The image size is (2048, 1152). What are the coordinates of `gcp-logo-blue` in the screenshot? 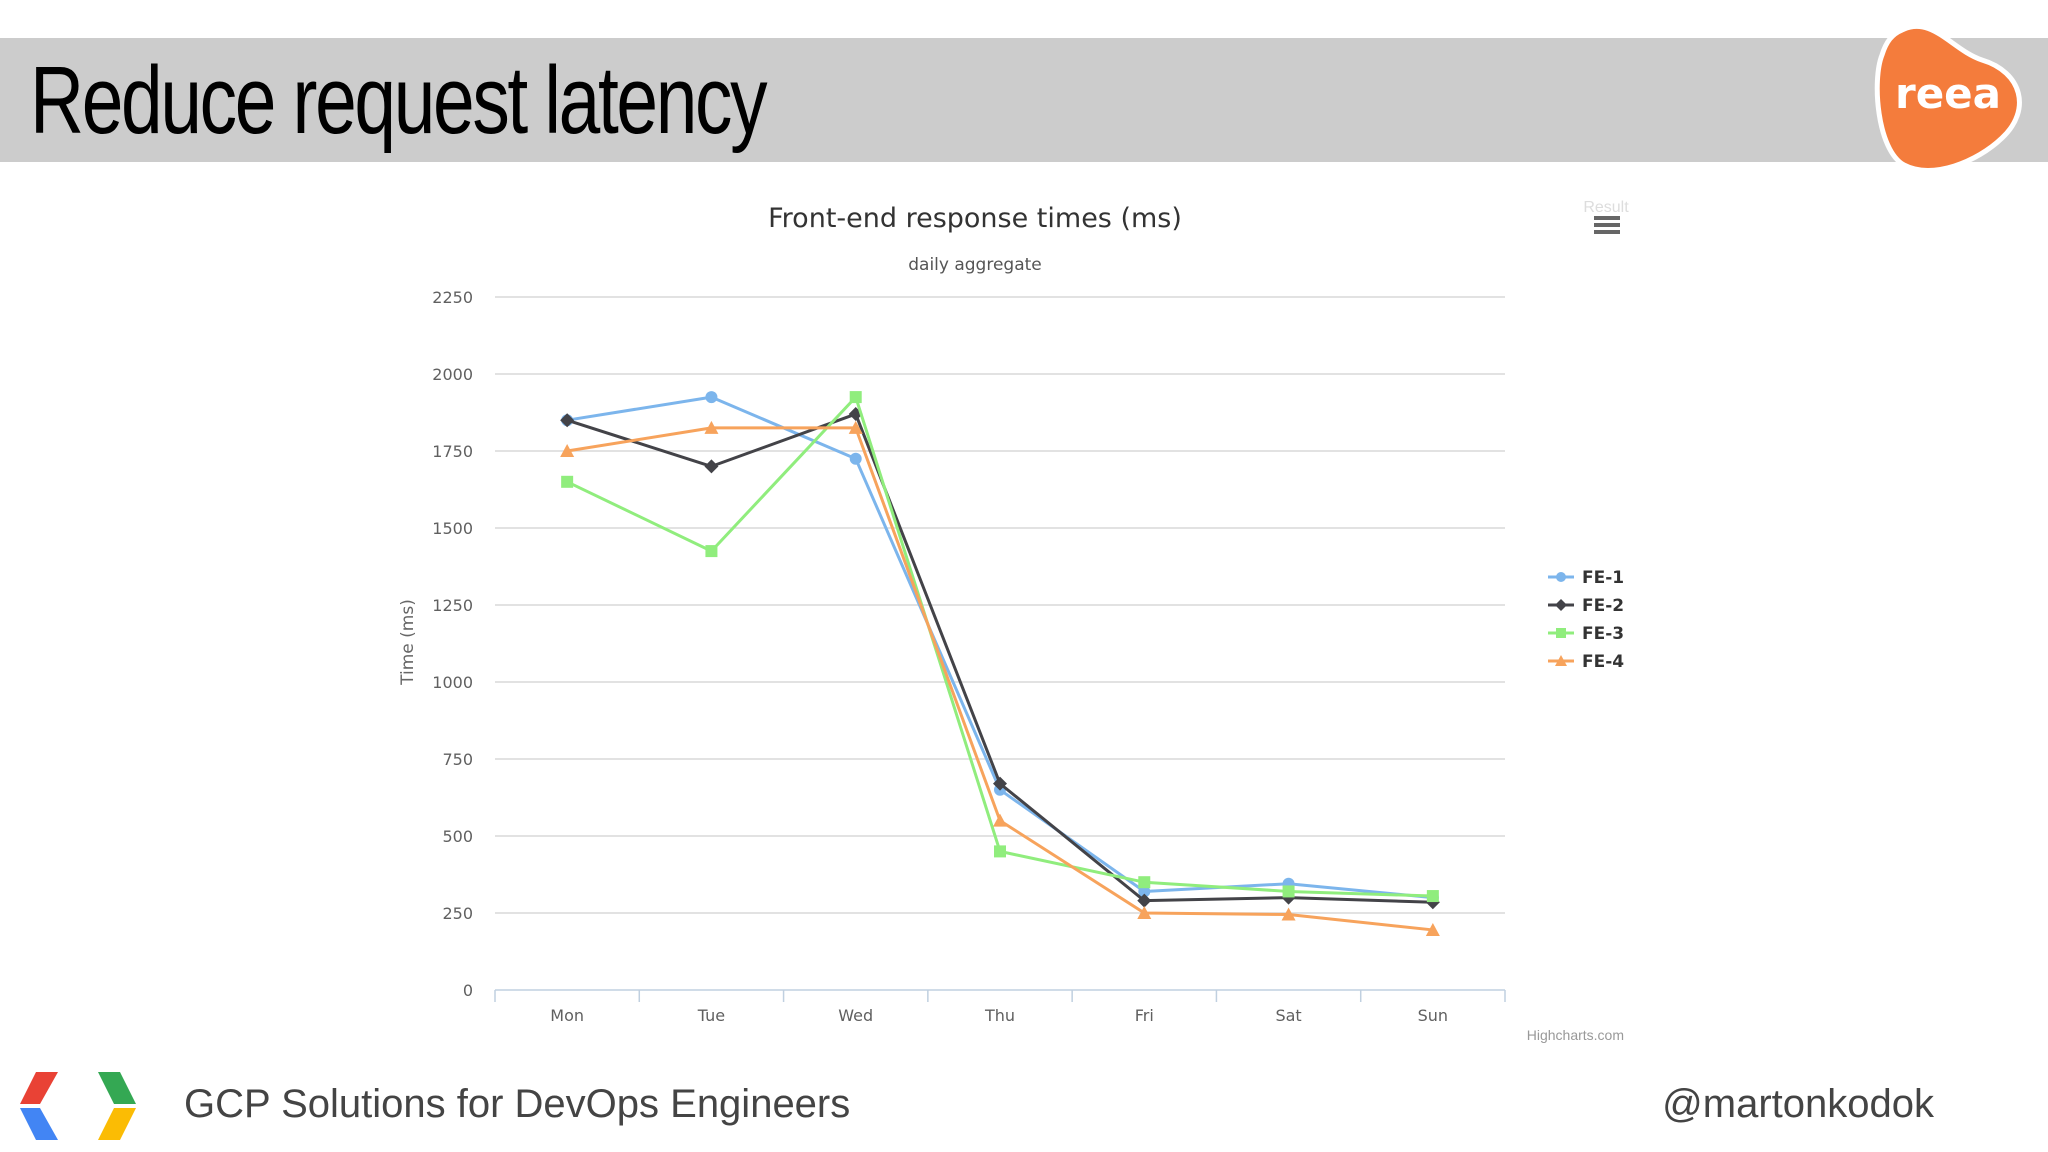 It's located at (39, 1124).